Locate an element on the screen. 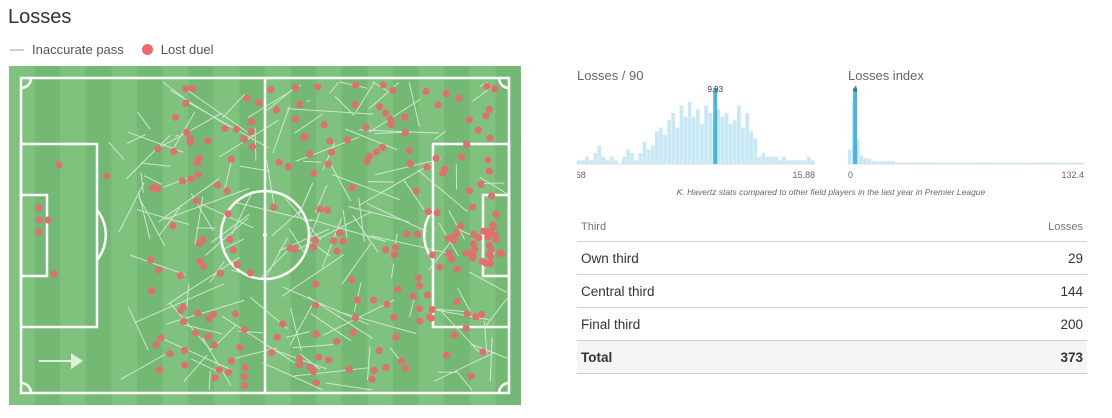 Image resolution: width=1112 pixels, height=418 pixels. table-total-row: Total 373 is located at coordinates (832, 357).